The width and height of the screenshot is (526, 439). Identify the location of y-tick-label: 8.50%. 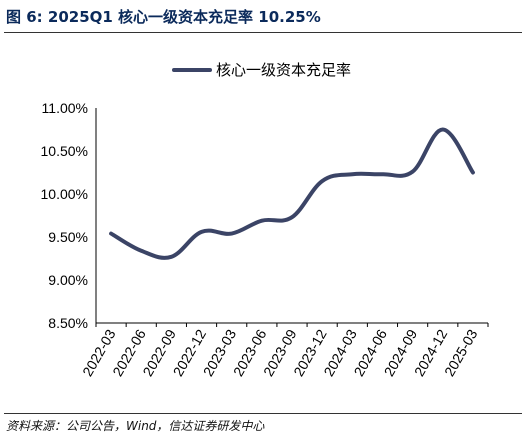
(68, 323).